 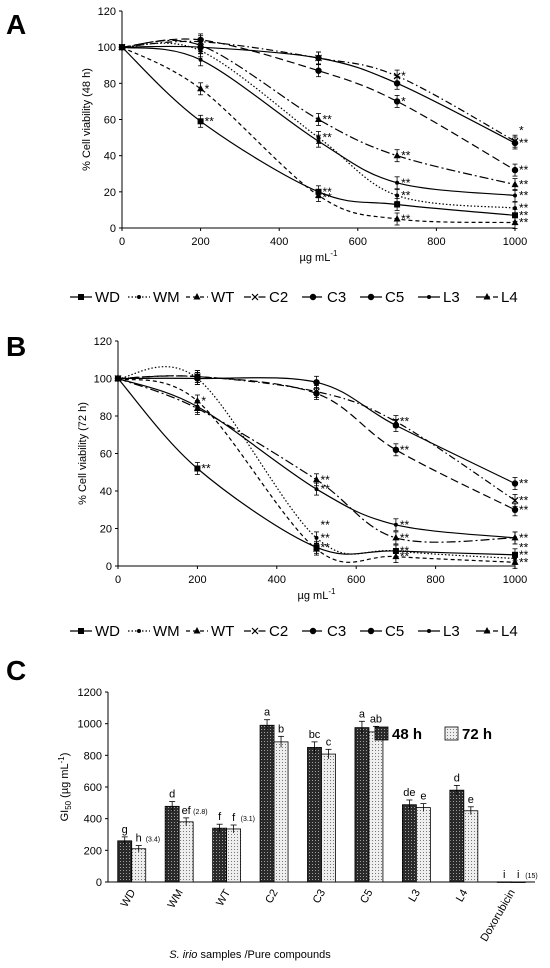 I want to click on series-line-wt, so click(x=316, y=470).